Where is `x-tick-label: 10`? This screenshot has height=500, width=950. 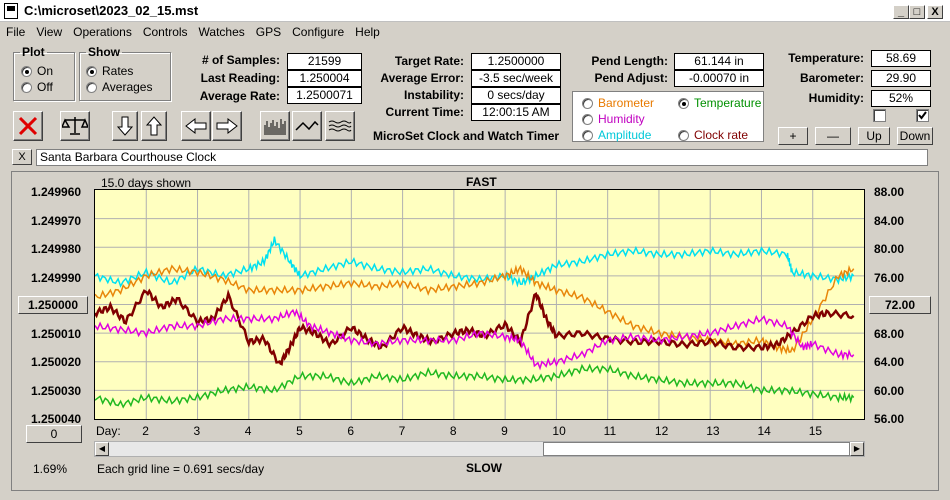 x-tick-label: 10 is located at coordinates (559, 431).